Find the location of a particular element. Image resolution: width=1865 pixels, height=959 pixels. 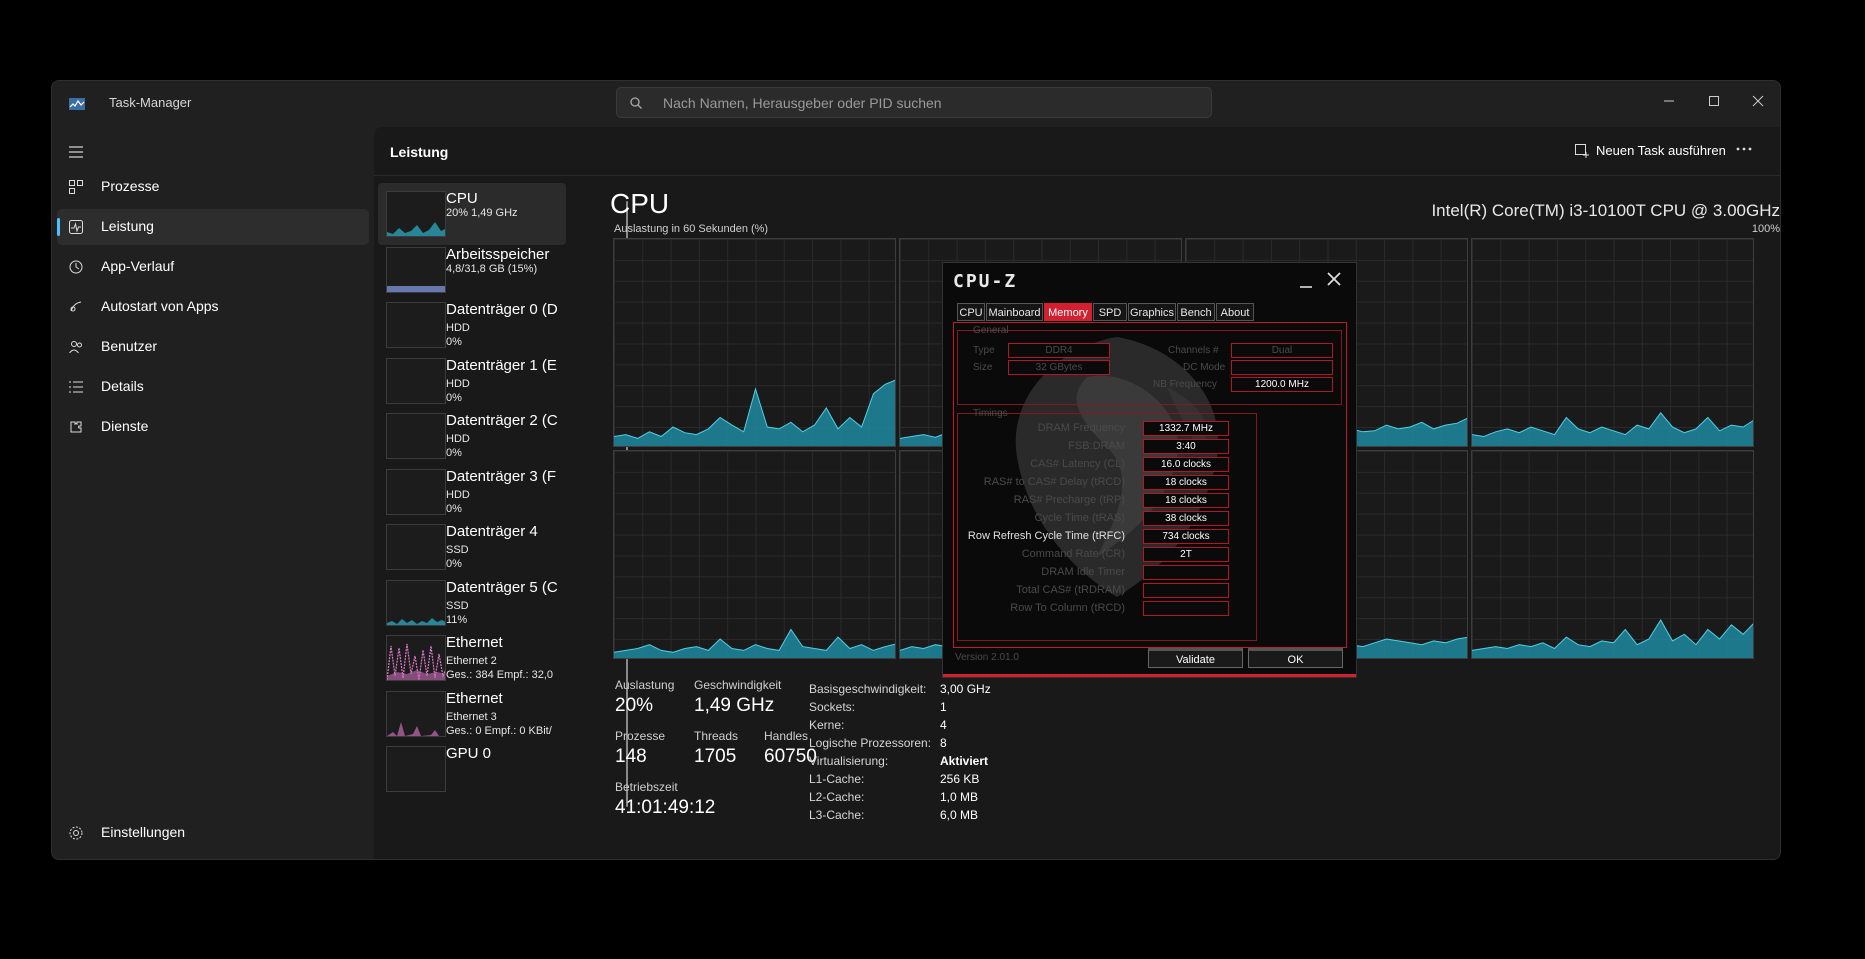

utilization-label: Auslastung in 60 Sekunden (%) is located at coordinates (691, 229).